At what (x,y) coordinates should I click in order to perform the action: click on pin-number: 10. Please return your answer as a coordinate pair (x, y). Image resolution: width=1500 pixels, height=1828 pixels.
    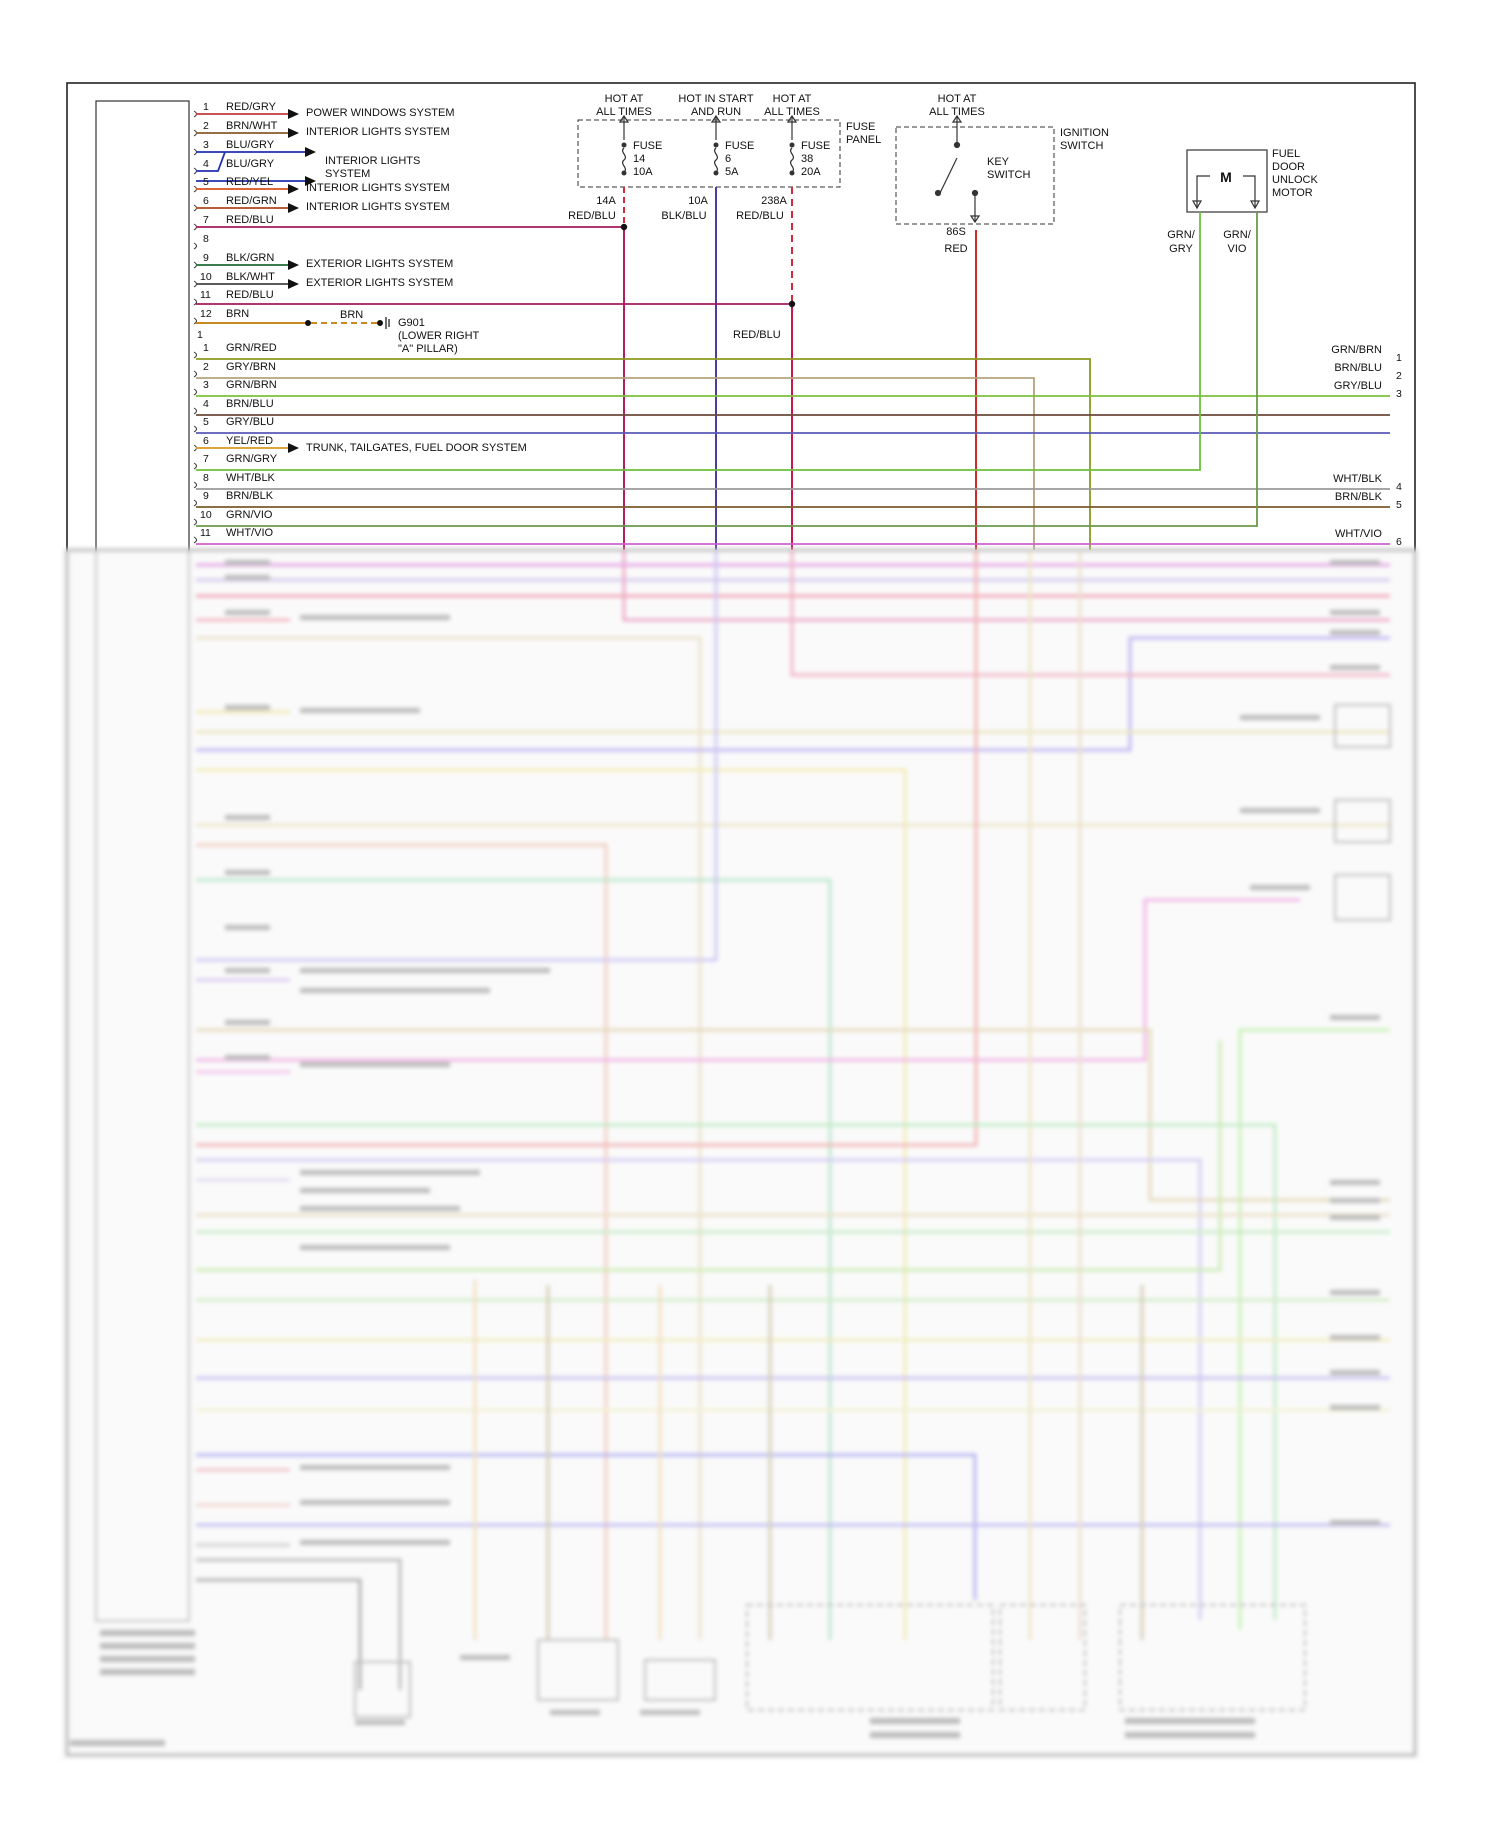
    Looking at the image, I should click on (206, 277).